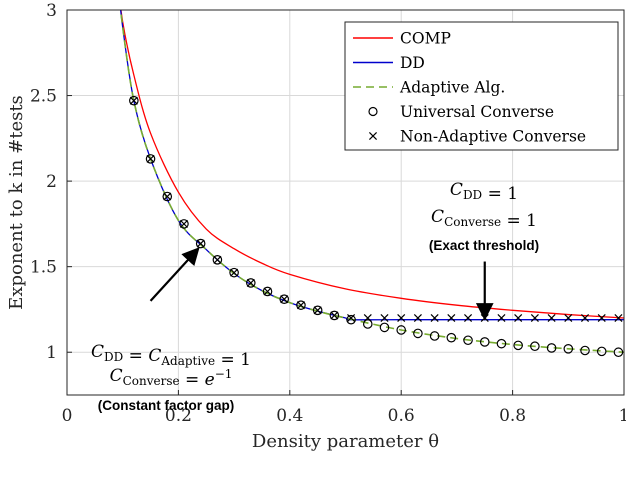 Image resolution: width=626 pixels, height=487 pixels. I want to click on legend-label-universal-converse: Universal Converse, so click(477, 112).